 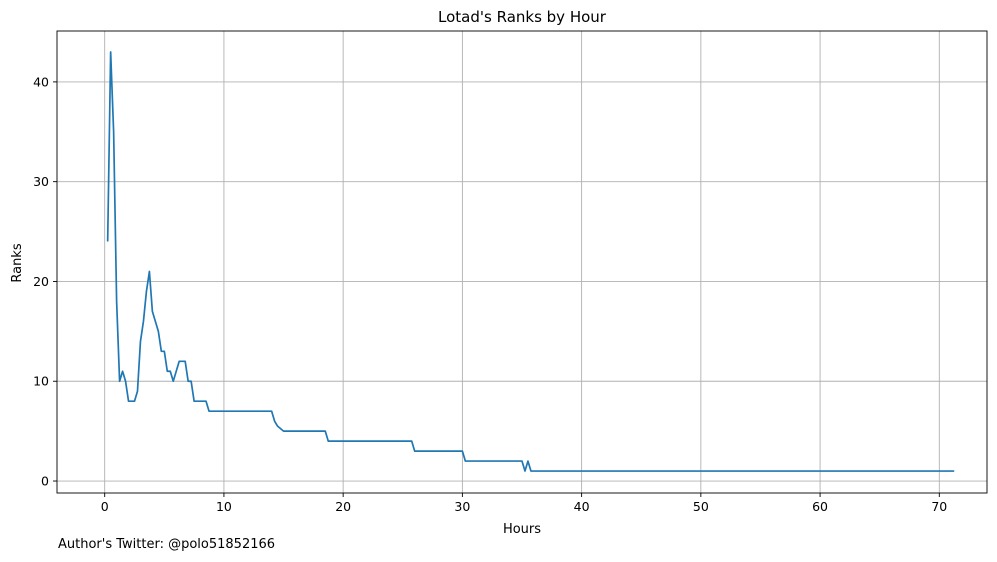 I want to click on y-tick-label: 40, so click(x=41, y=81).